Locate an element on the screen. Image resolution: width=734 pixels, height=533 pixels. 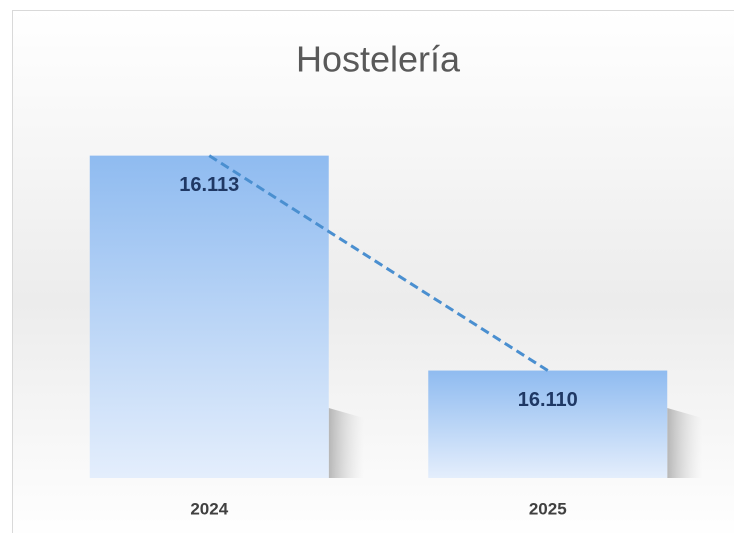
value-label: 16.110 is located at coordinates (548, 400).